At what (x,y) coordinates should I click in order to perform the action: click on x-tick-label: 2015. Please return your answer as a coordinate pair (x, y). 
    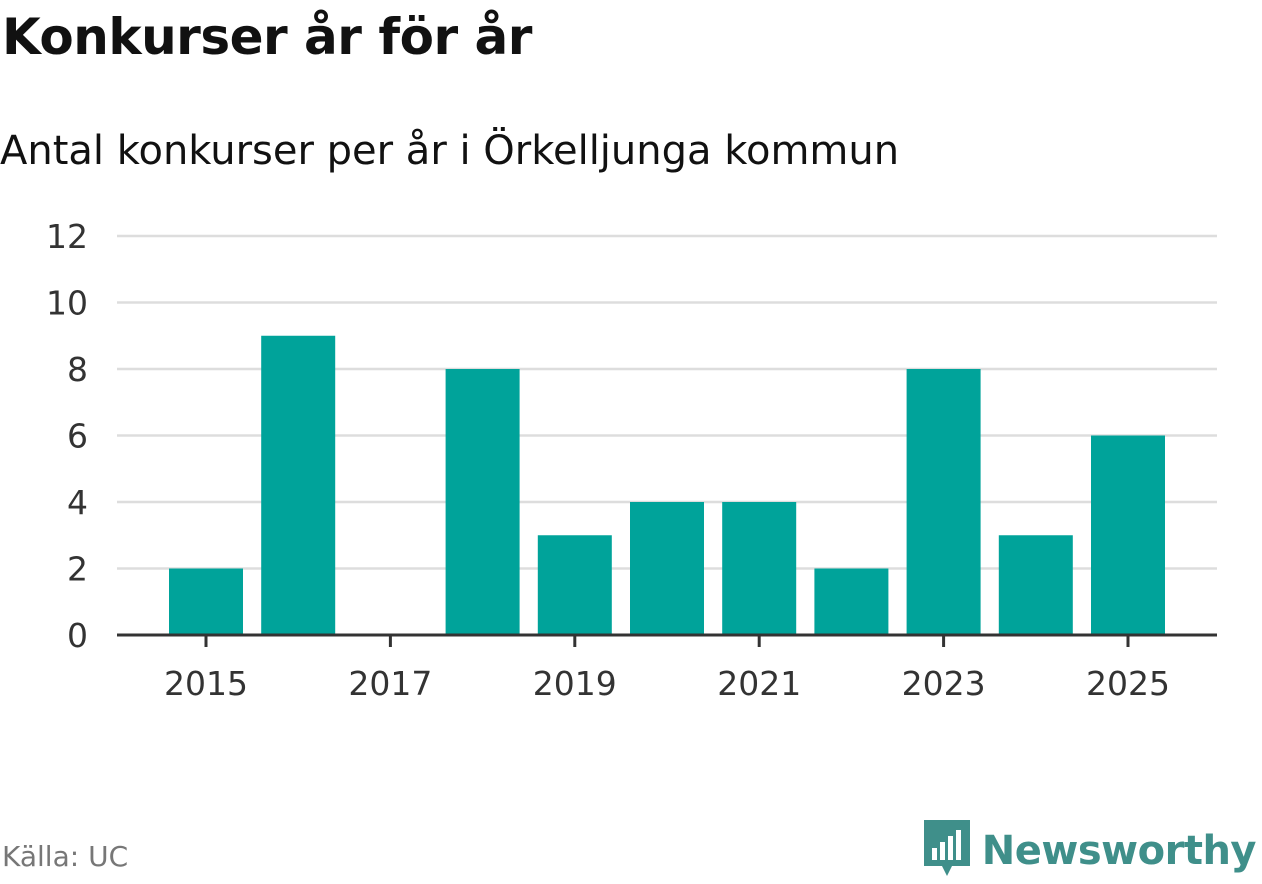
    Looking at the image, I should click on (206, 683).